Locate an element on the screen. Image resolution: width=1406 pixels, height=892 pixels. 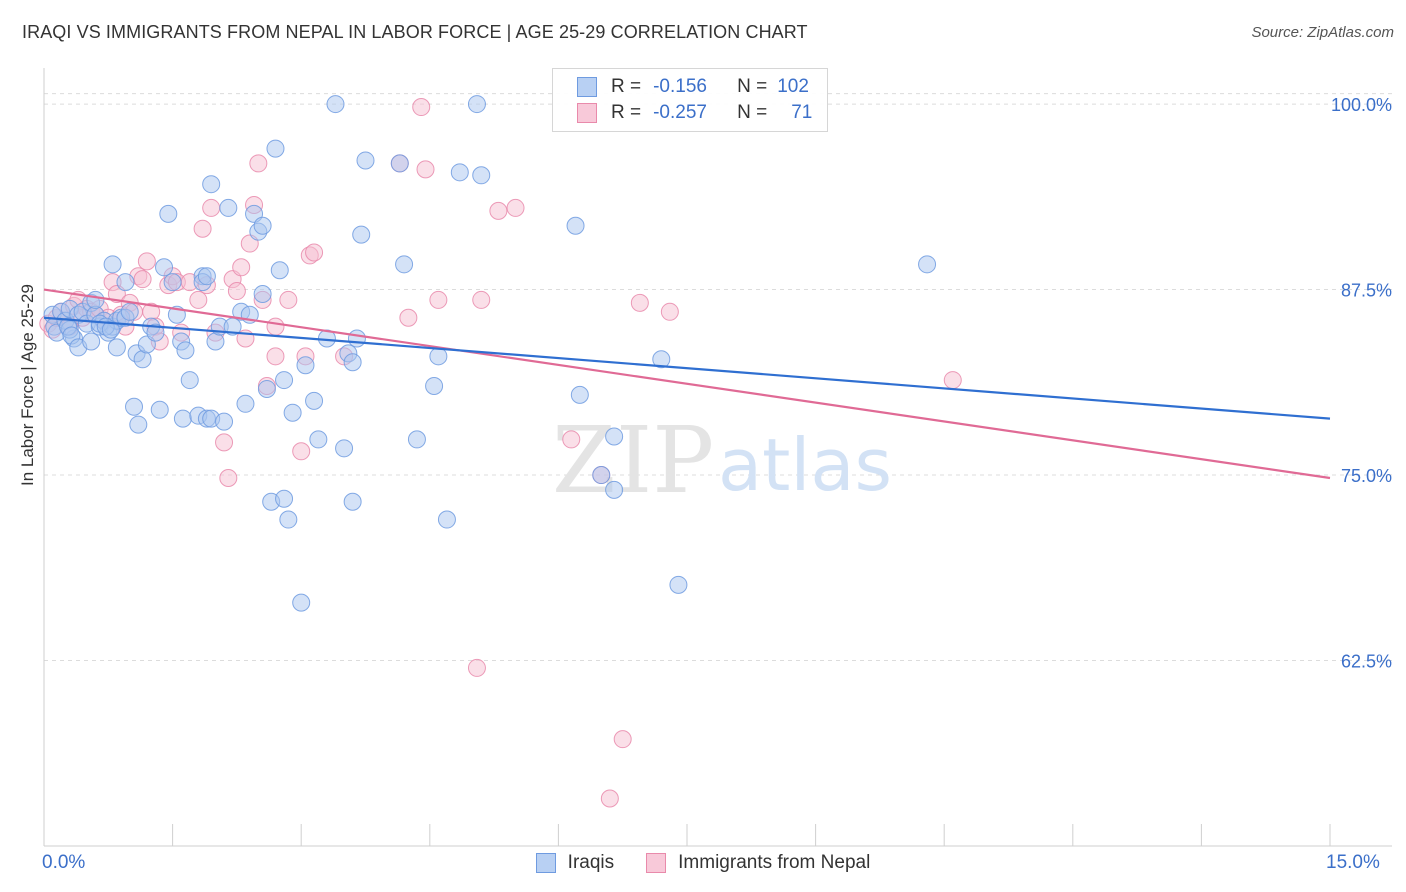
legend-label-nepal: Immigrants from Nepal is located at coordinates (774, 862).